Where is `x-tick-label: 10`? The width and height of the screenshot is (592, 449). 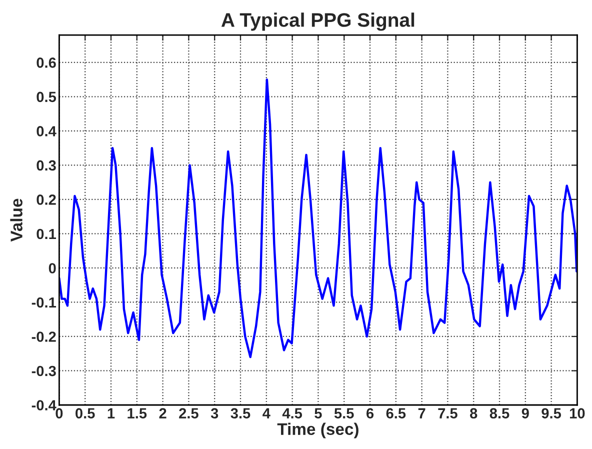
x-tick-label: 10 is located at coordinates (577, 413).